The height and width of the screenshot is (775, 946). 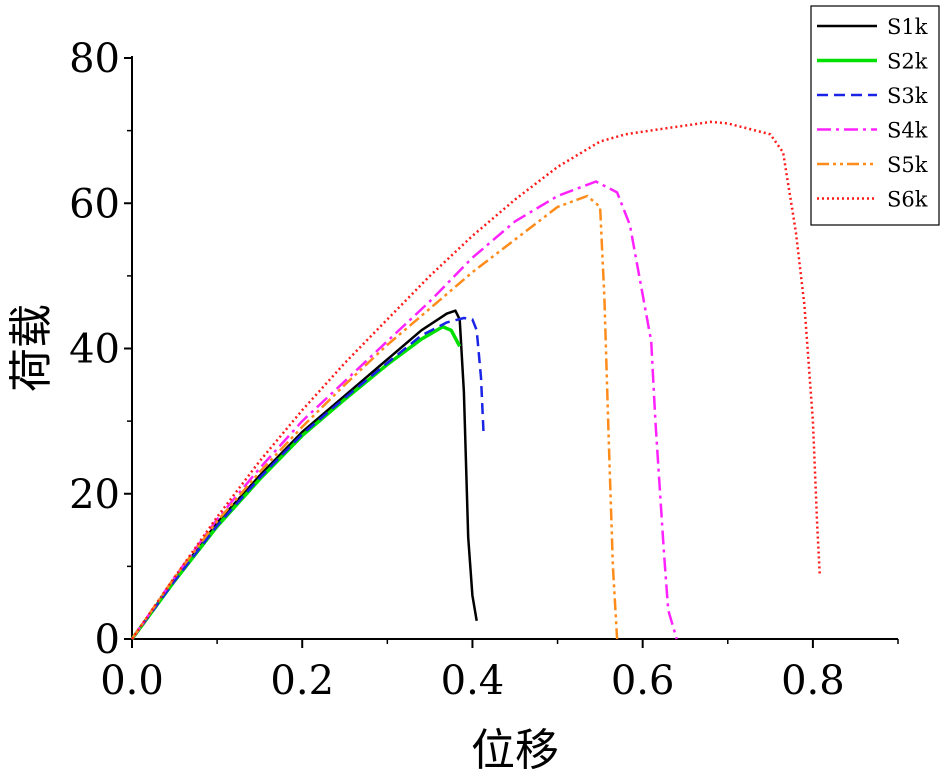 I want to click on legend-label-s4k: S4k, so click(x=907, y=131).